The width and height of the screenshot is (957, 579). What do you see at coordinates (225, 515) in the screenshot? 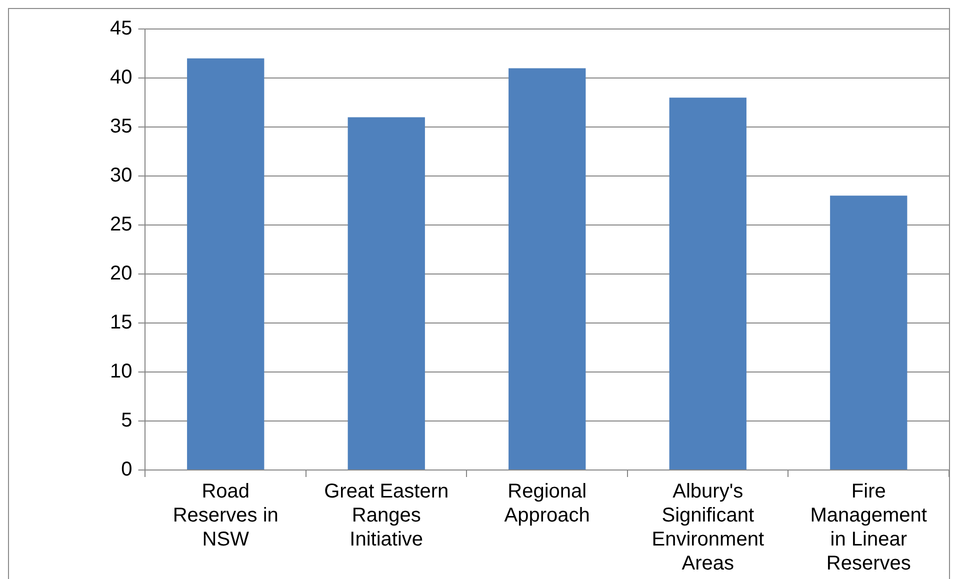
I see `x-tick-label: Road Reserves in NSW` at bounding box center [225, 515].